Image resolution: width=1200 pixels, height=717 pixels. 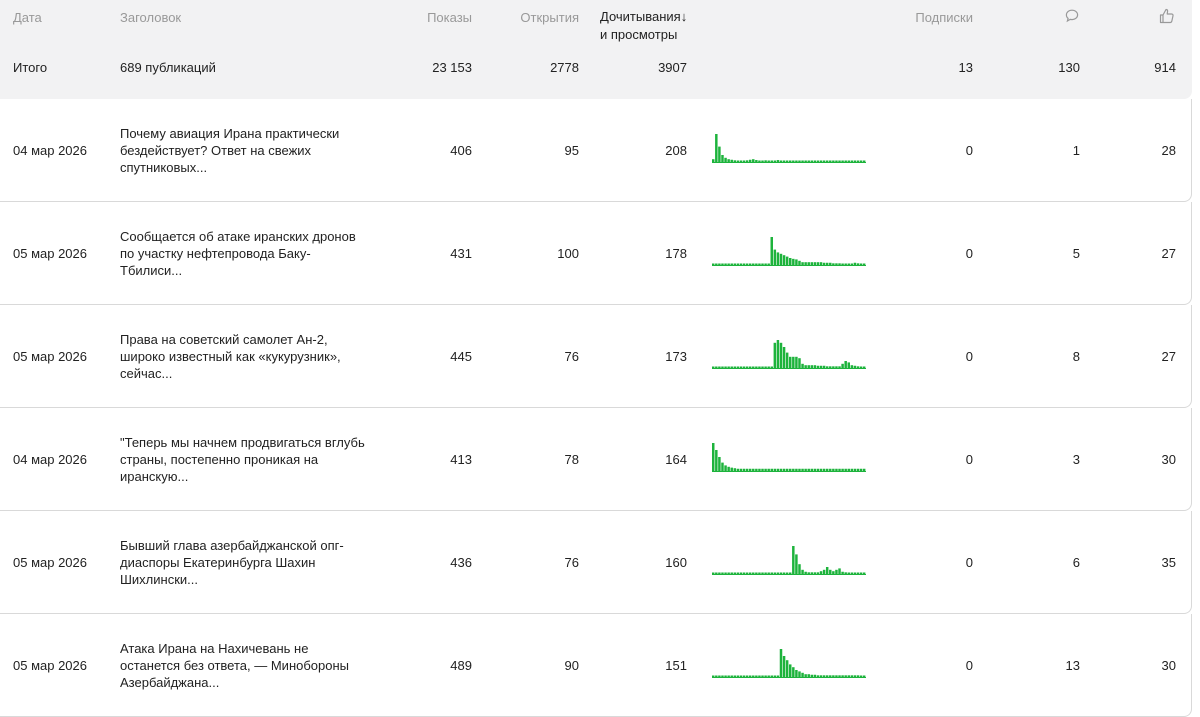 What do you see at coordinates (27, 17) in the screenshot?
I see `column-header-date: Дата` at bounding box center [27, 17].